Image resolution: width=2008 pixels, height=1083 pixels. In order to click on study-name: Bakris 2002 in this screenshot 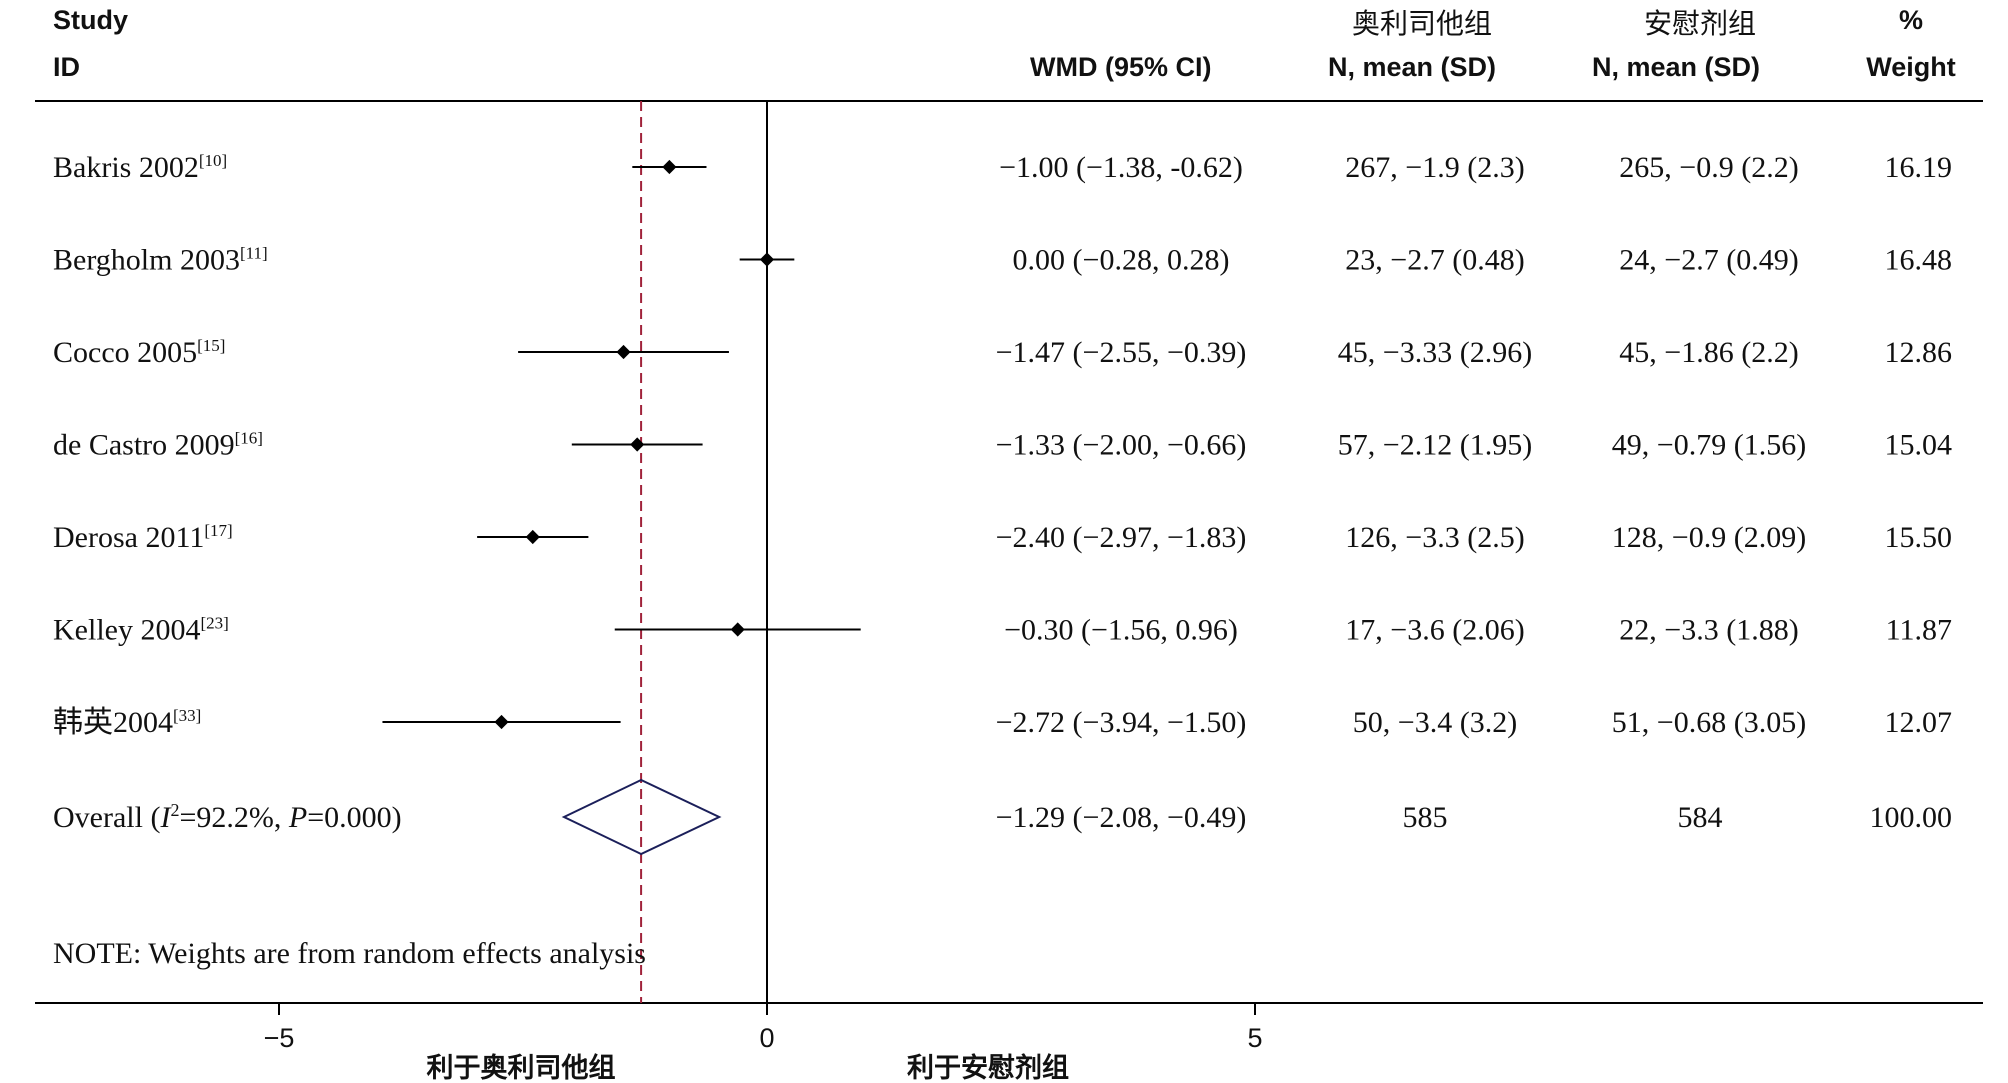, I will do `click(126, 167)`.